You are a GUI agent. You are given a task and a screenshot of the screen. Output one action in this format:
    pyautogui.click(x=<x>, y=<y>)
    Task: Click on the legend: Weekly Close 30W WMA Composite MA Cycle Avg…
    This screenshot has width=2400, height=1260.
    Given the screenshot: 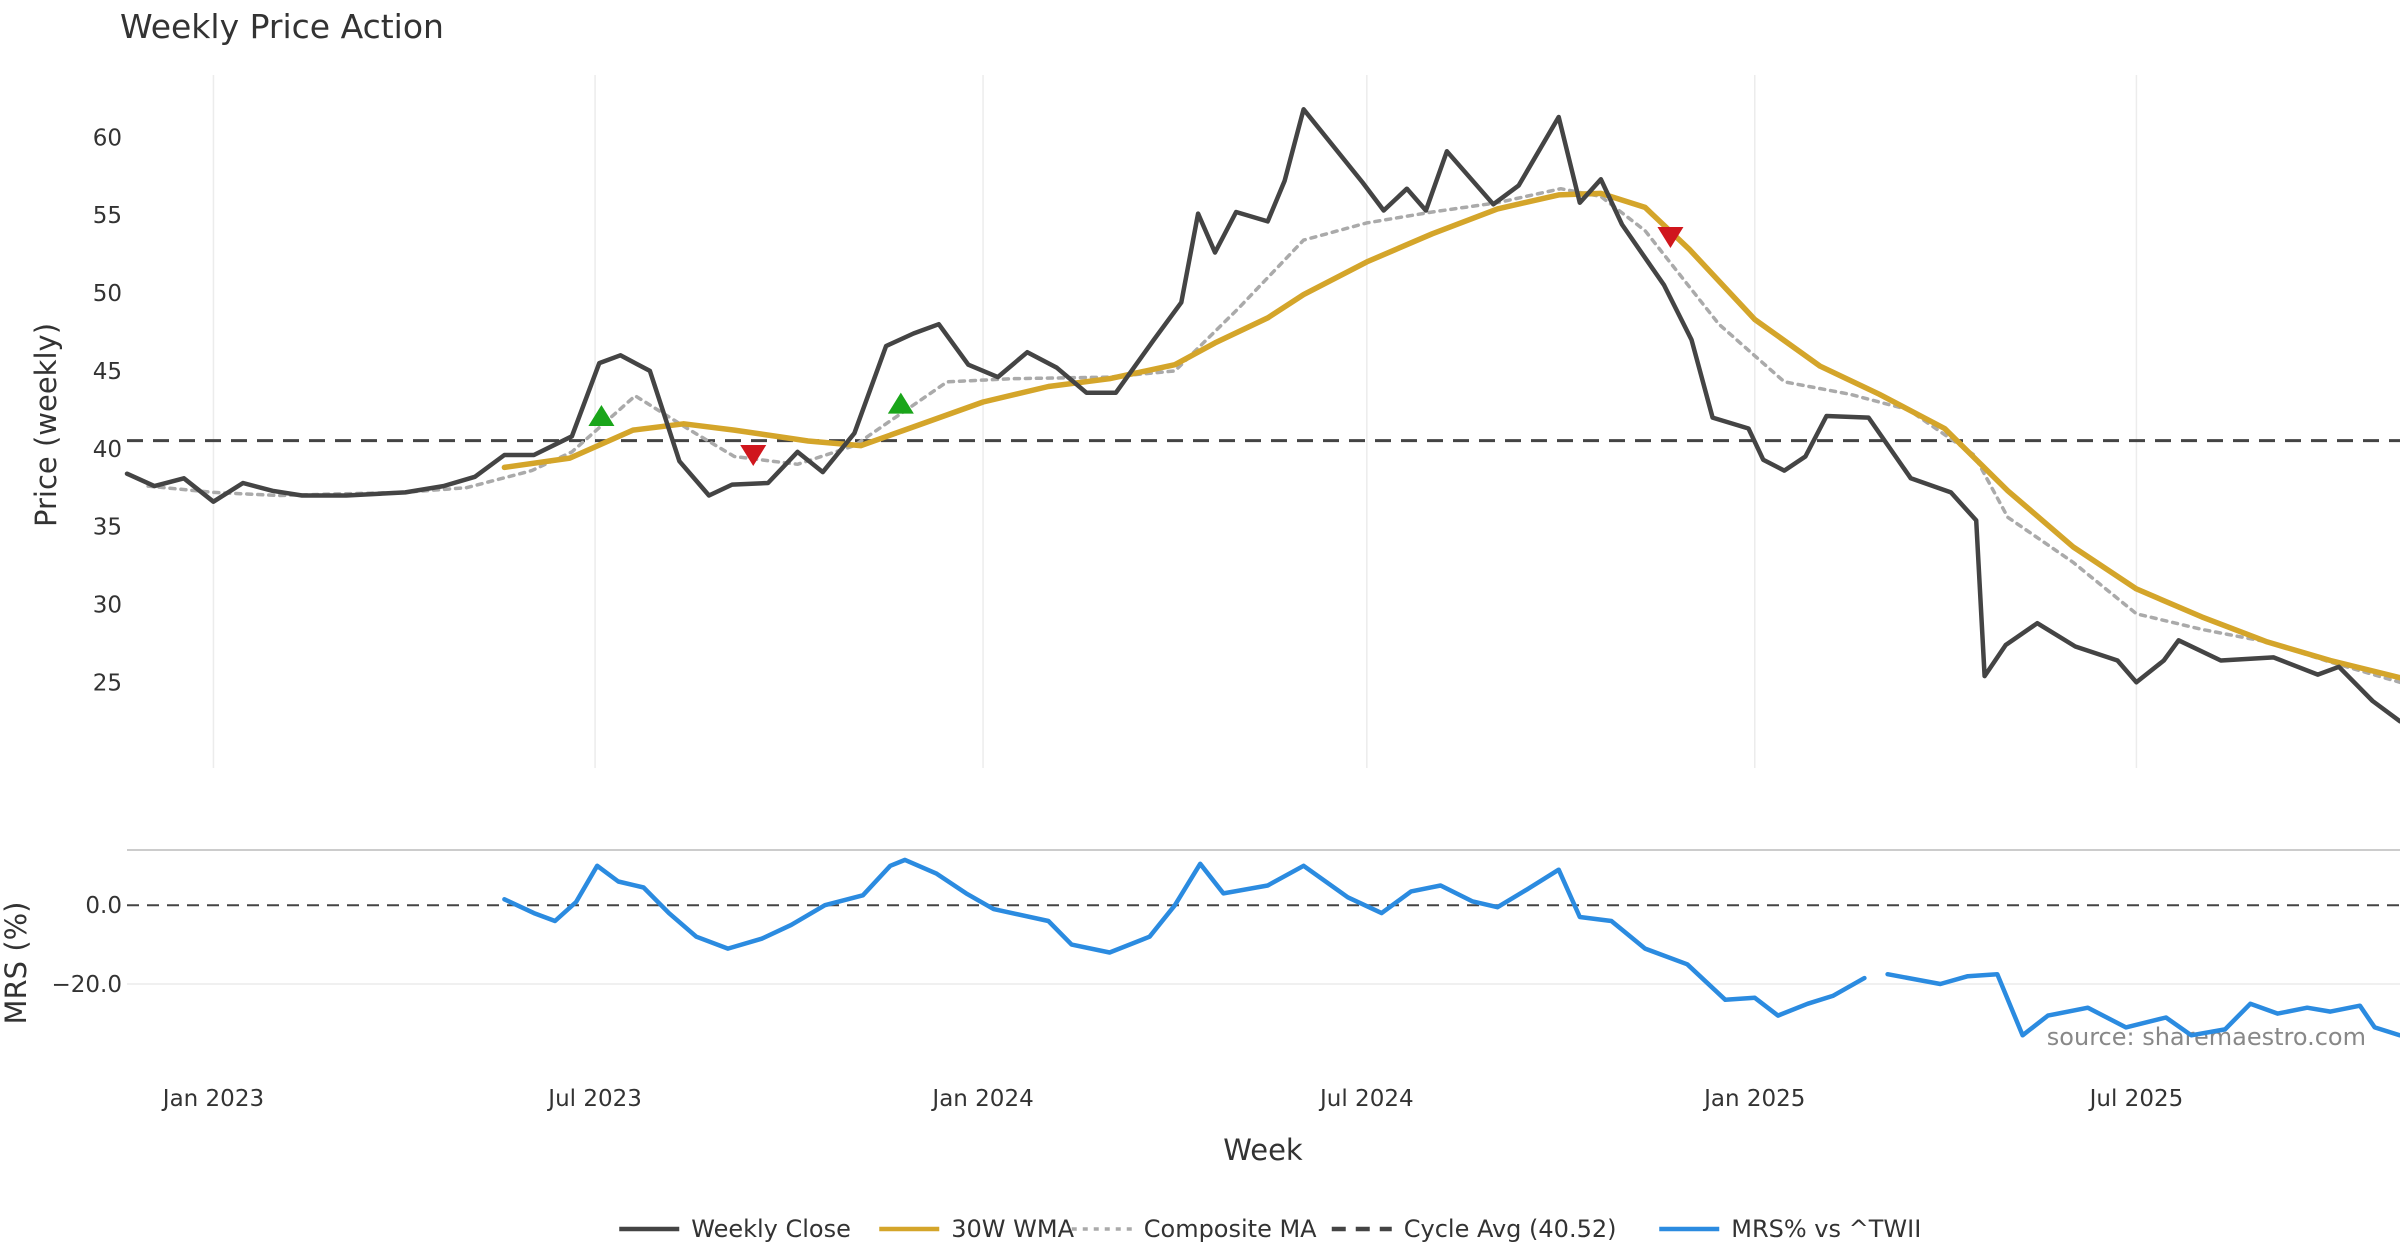 What is the action you would take?
    pyautogui.click(x=1270, y=1229)
    